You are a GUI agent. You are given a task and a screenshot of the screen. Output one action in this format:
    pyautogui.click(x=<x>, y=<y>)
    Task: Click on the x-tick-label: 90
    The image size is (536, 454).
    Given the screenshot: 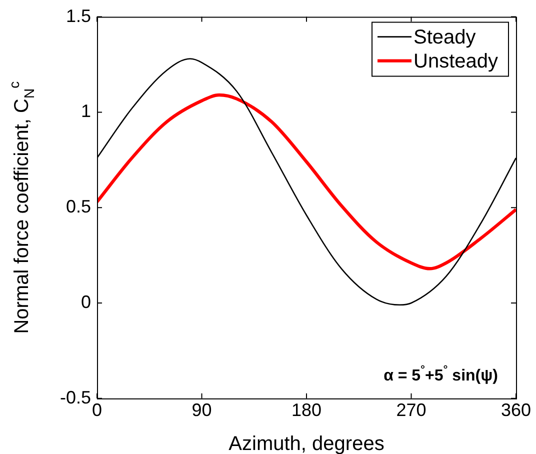 What is the action you would take?
    pyautogui.click(x=202, y=410)
    